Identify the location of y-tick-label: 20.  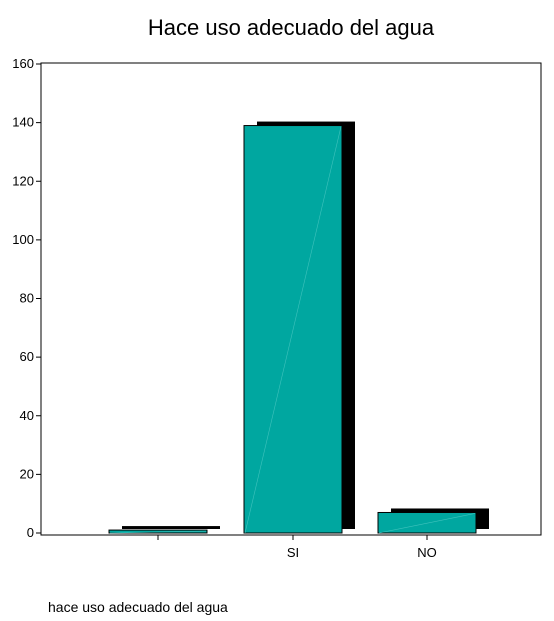
(27, 473).